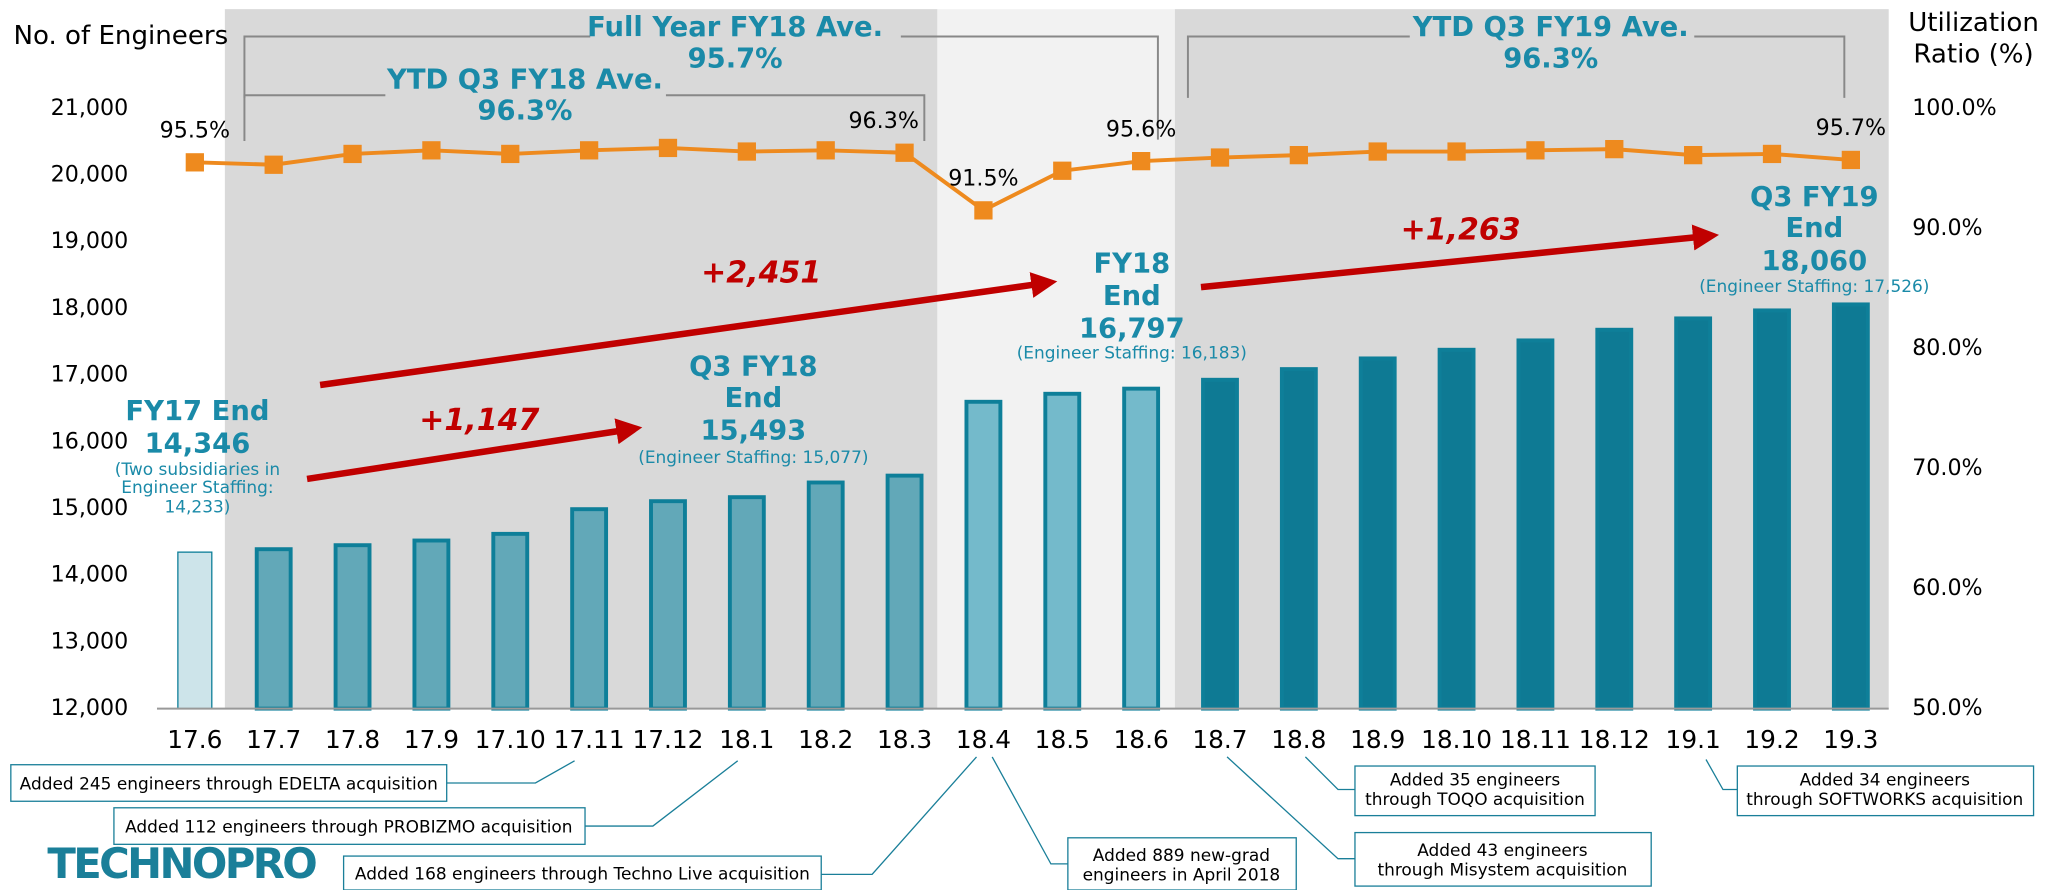 This screenshot has width=2047, height=894. What do you see at coordinates (754, 430) in the screenshot?
I see `milestone: 15,493` at bounding box center [754, 430].